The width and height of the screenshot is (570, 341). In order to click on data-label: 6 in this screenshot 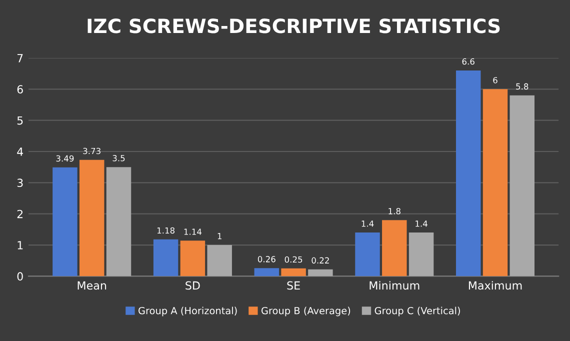, I will do `click(495, 80)`.